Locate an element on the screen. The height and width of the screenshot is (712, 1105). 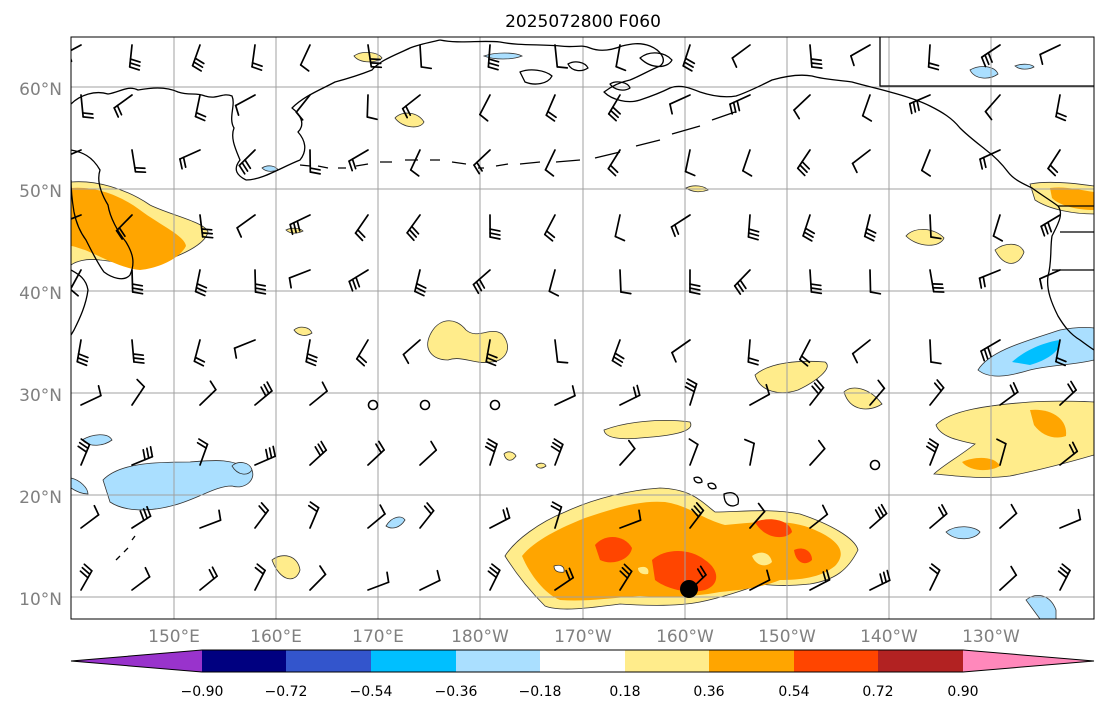
colorbar-label: −0.72 is located at coordinates (286, 692).